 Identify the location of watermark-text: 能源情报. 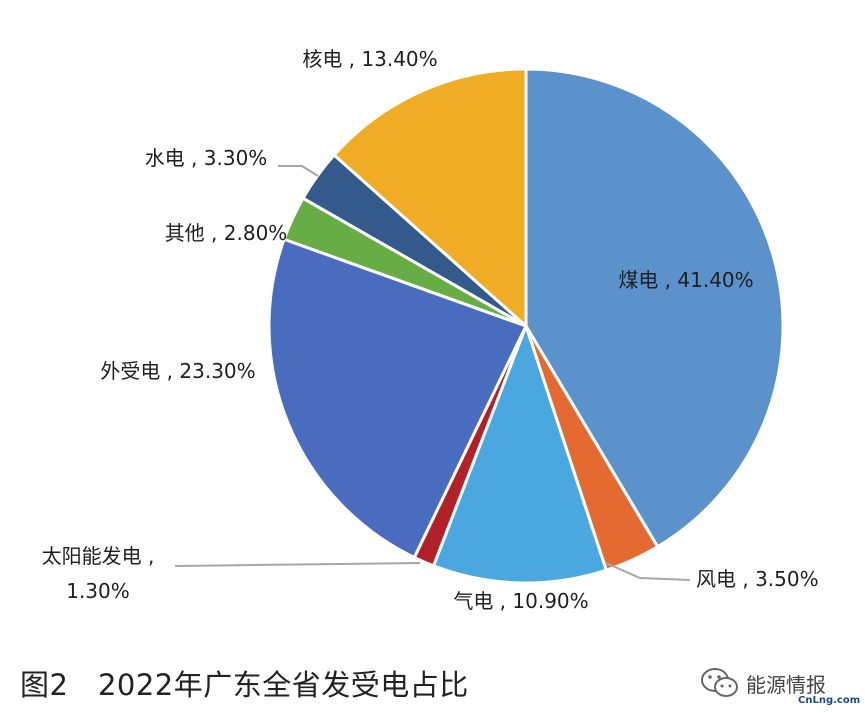
(786, 684).